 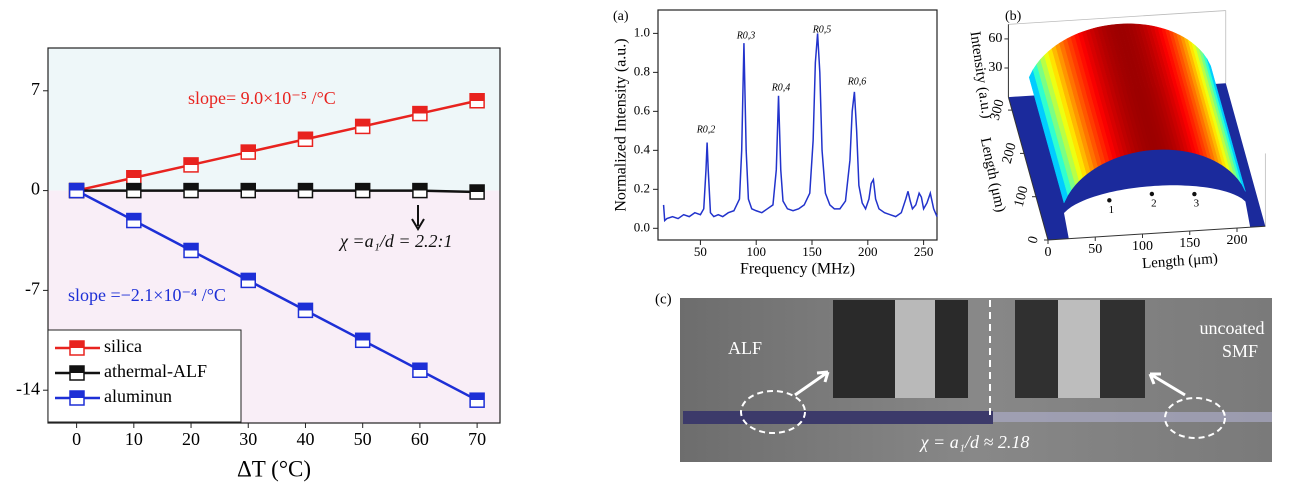 I want to click on y-axis-label: Normalized Intensity (a.u.), so click(x=621, y=124).